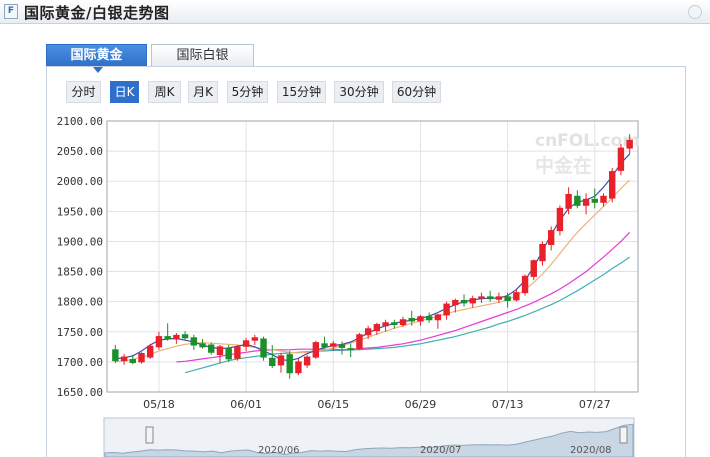 The height and width of the screenshot is (457, 710). Describe the element at coordinates (377, 404) in the screenshot. I see `x-axis: 05/18 06/01 06/15 06/29 07/13 07/27` at that location.